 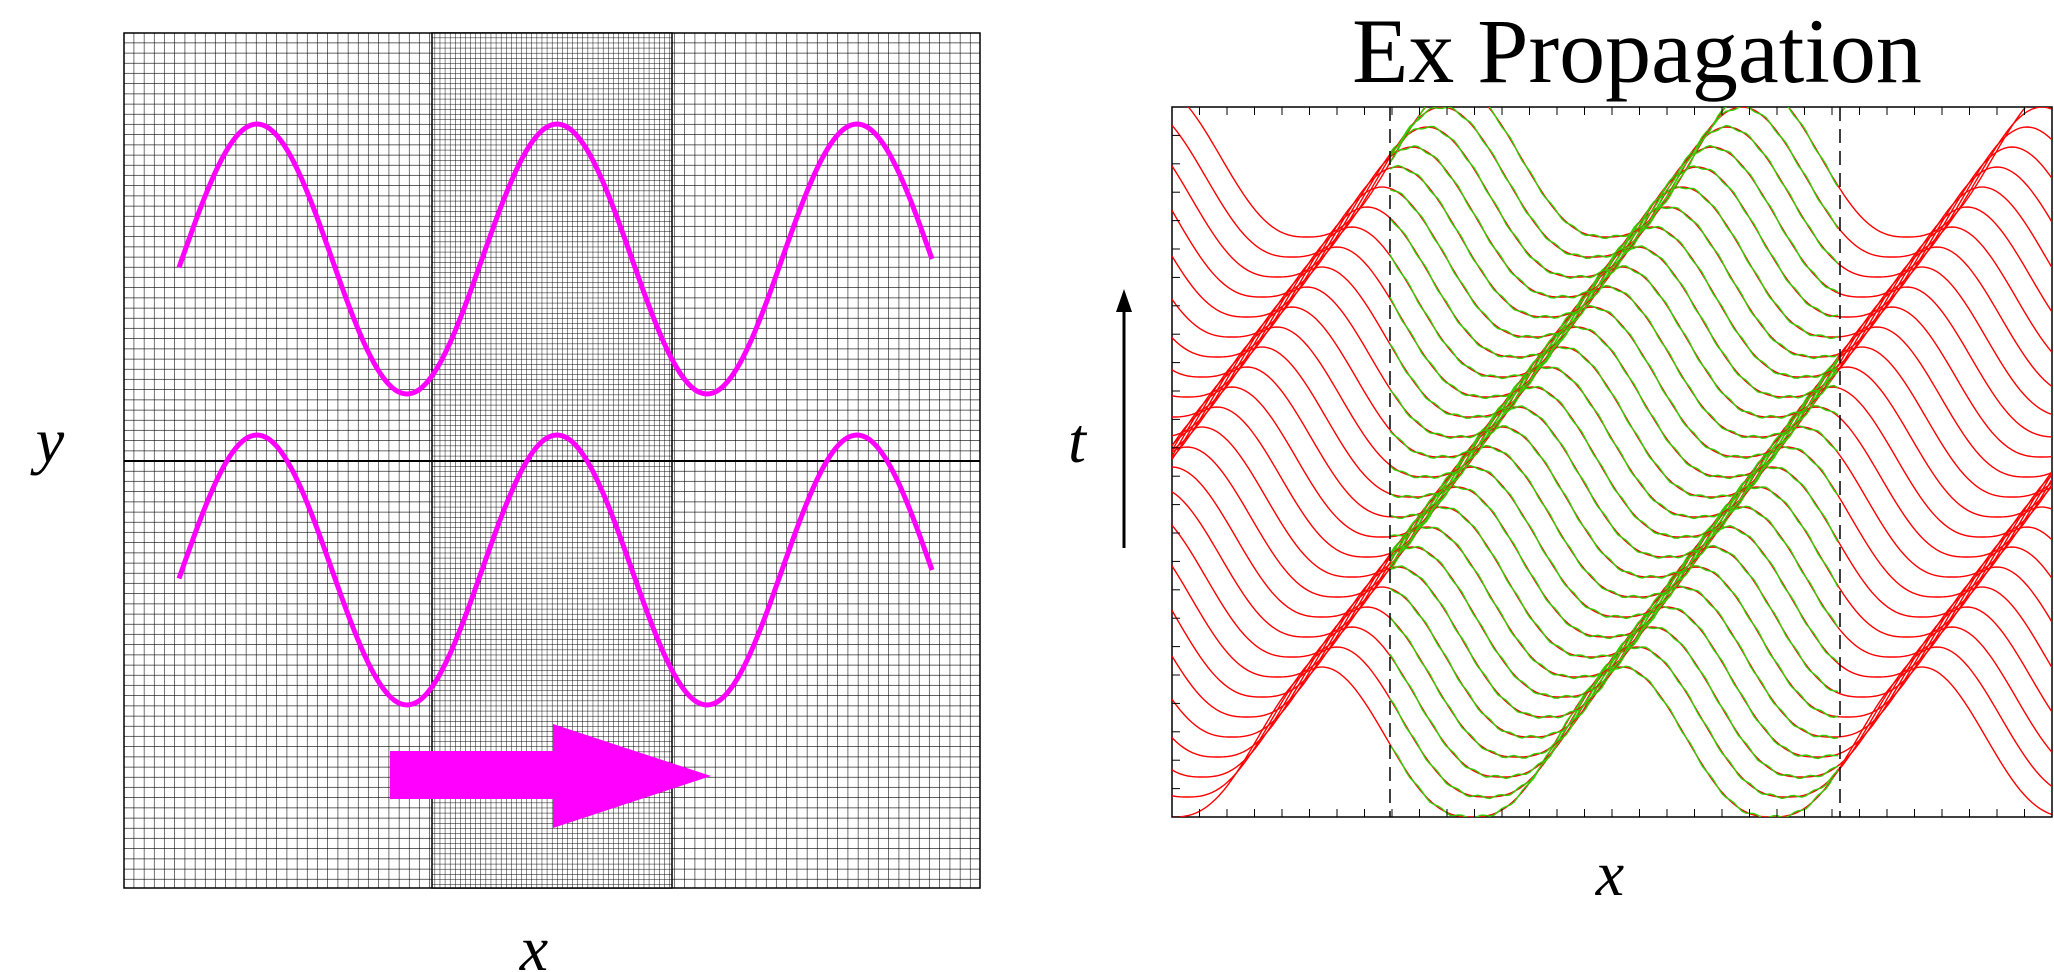 I want to click on time-arrow-head, so click(x=1124, y=300).